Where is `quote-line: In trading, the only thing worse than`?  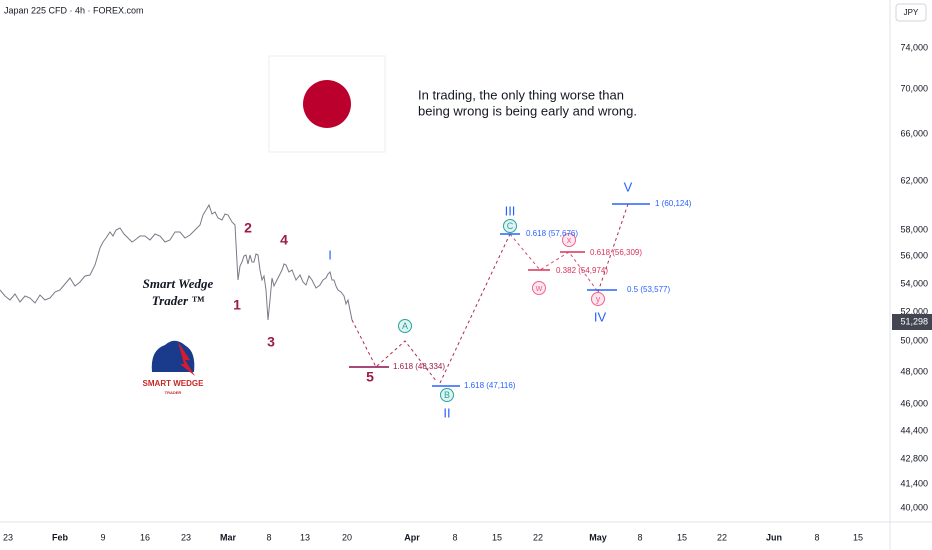
quote-line: In trading, the only thing worse than is located at coordinates (521, 94).